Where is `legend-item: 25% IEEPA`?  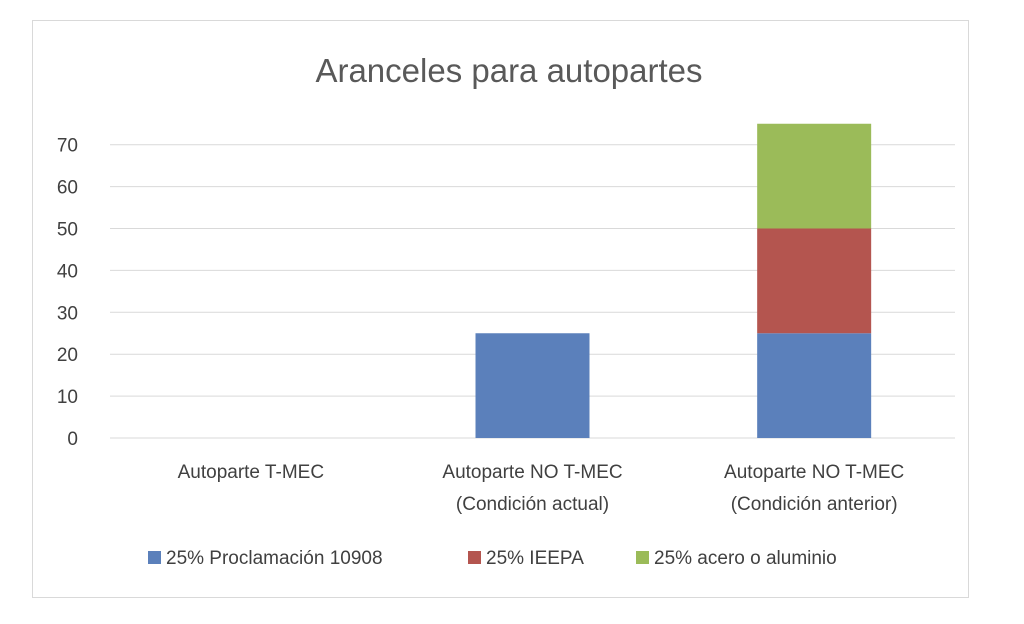 legend-item: 25% IEEPA is located at coordinates (526, 558).